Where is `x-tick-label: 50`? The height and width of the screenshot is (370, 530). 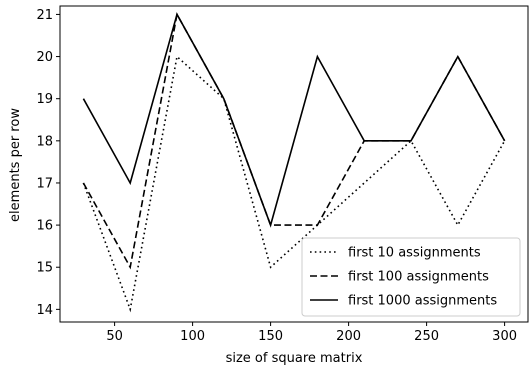 x-tick-label: 50 is located at coordinates (114, 336).